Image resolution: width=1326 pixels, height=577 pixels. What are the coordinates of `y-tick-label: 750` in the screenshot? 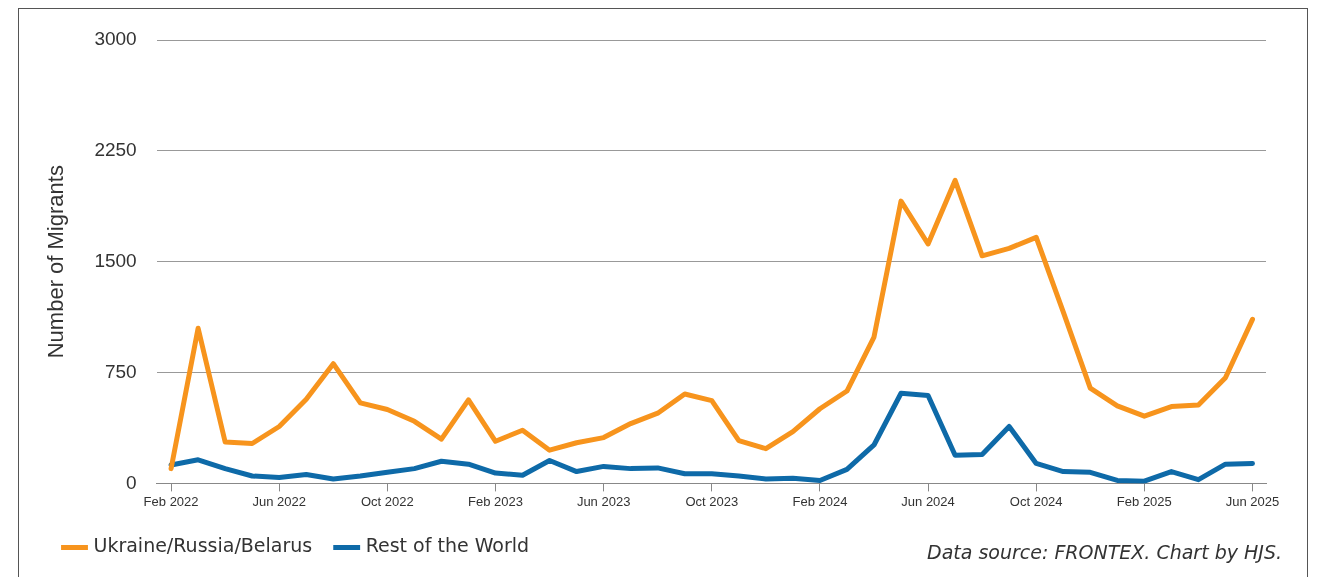 It's located at (120, 371).